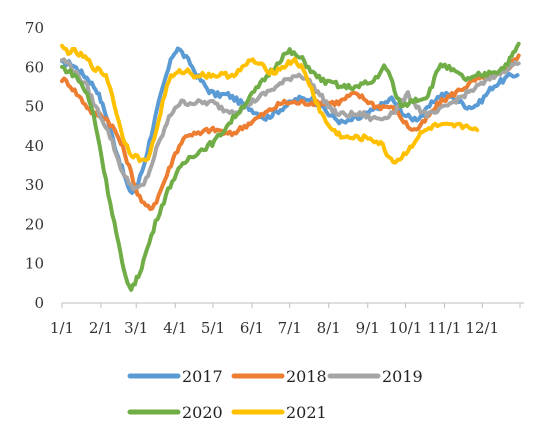 The width and height of the screenshot is (550, 434). I want to click on x-tick-label: 1/1, so click(62, 328).